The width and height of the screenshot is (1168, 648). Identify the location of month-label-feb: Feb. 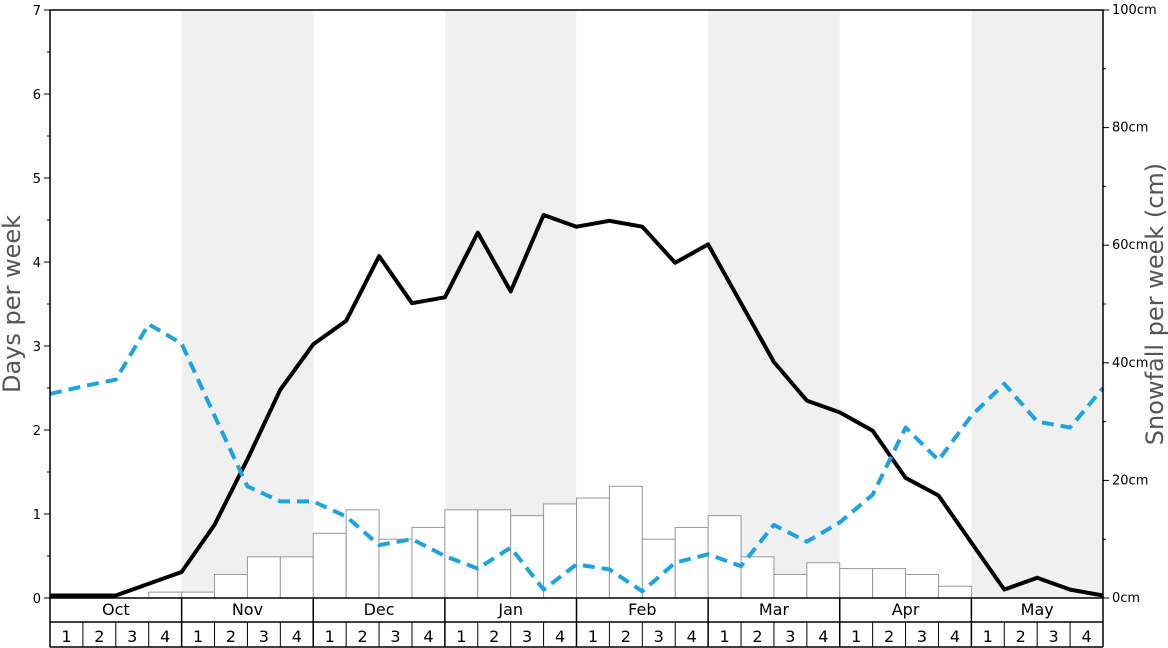
(642, 609).